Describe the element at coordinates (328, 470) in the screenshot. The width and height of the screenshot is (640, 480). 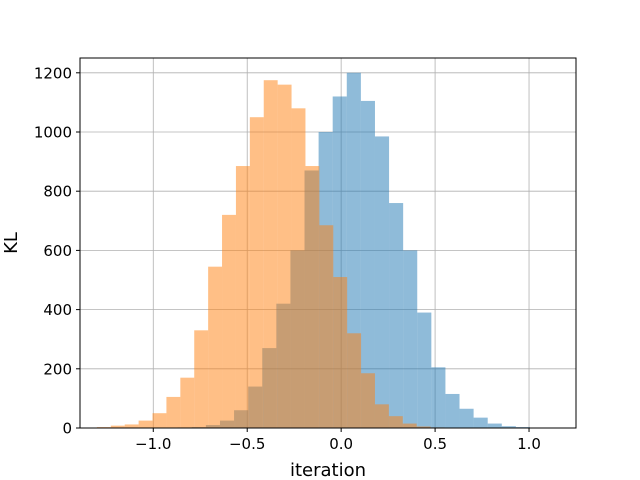
I see `x-axis-label: iteration` at that location.